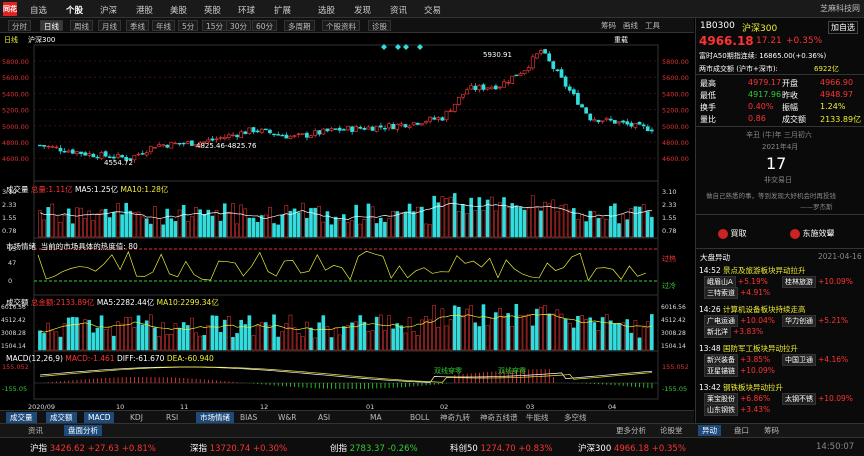  Describe the element at coordinates (109, 25) in the screenshot. I see `period-3: 月线` at that location.